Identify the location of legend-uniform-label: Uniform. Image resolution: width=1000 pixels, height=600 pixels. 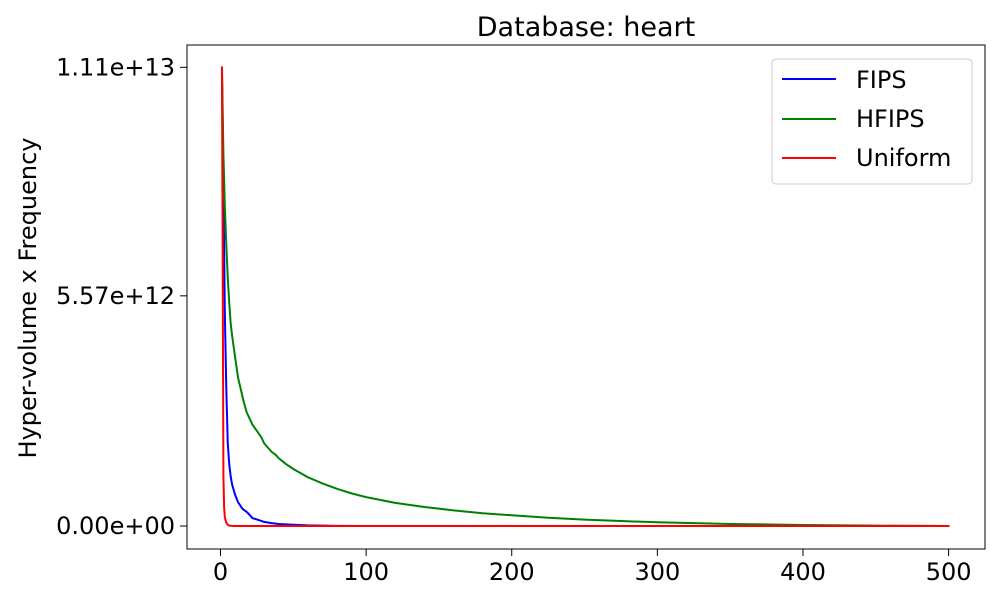
(903, 158).